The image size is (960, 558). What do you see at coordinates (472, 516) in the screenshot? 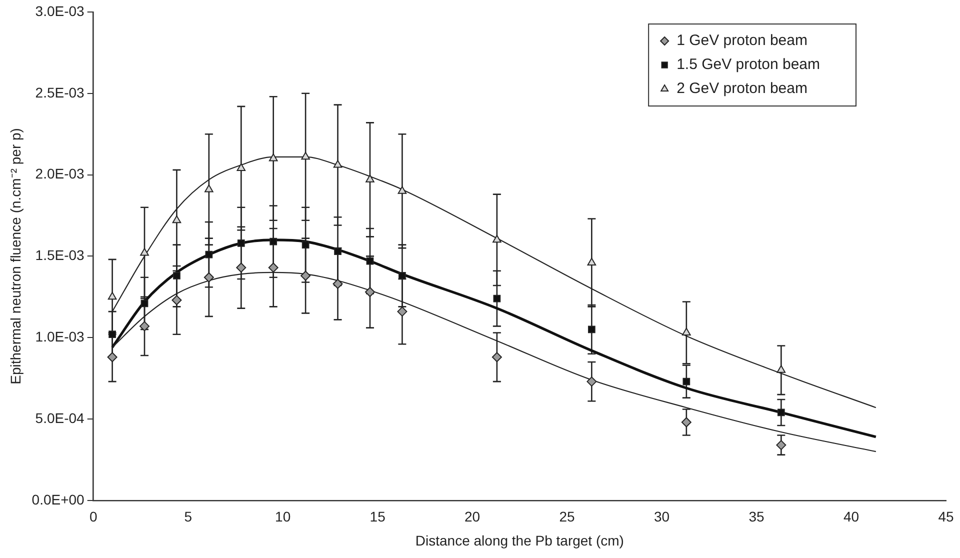
I see `x-tick-label: 20` at bounding box center [472, 516].